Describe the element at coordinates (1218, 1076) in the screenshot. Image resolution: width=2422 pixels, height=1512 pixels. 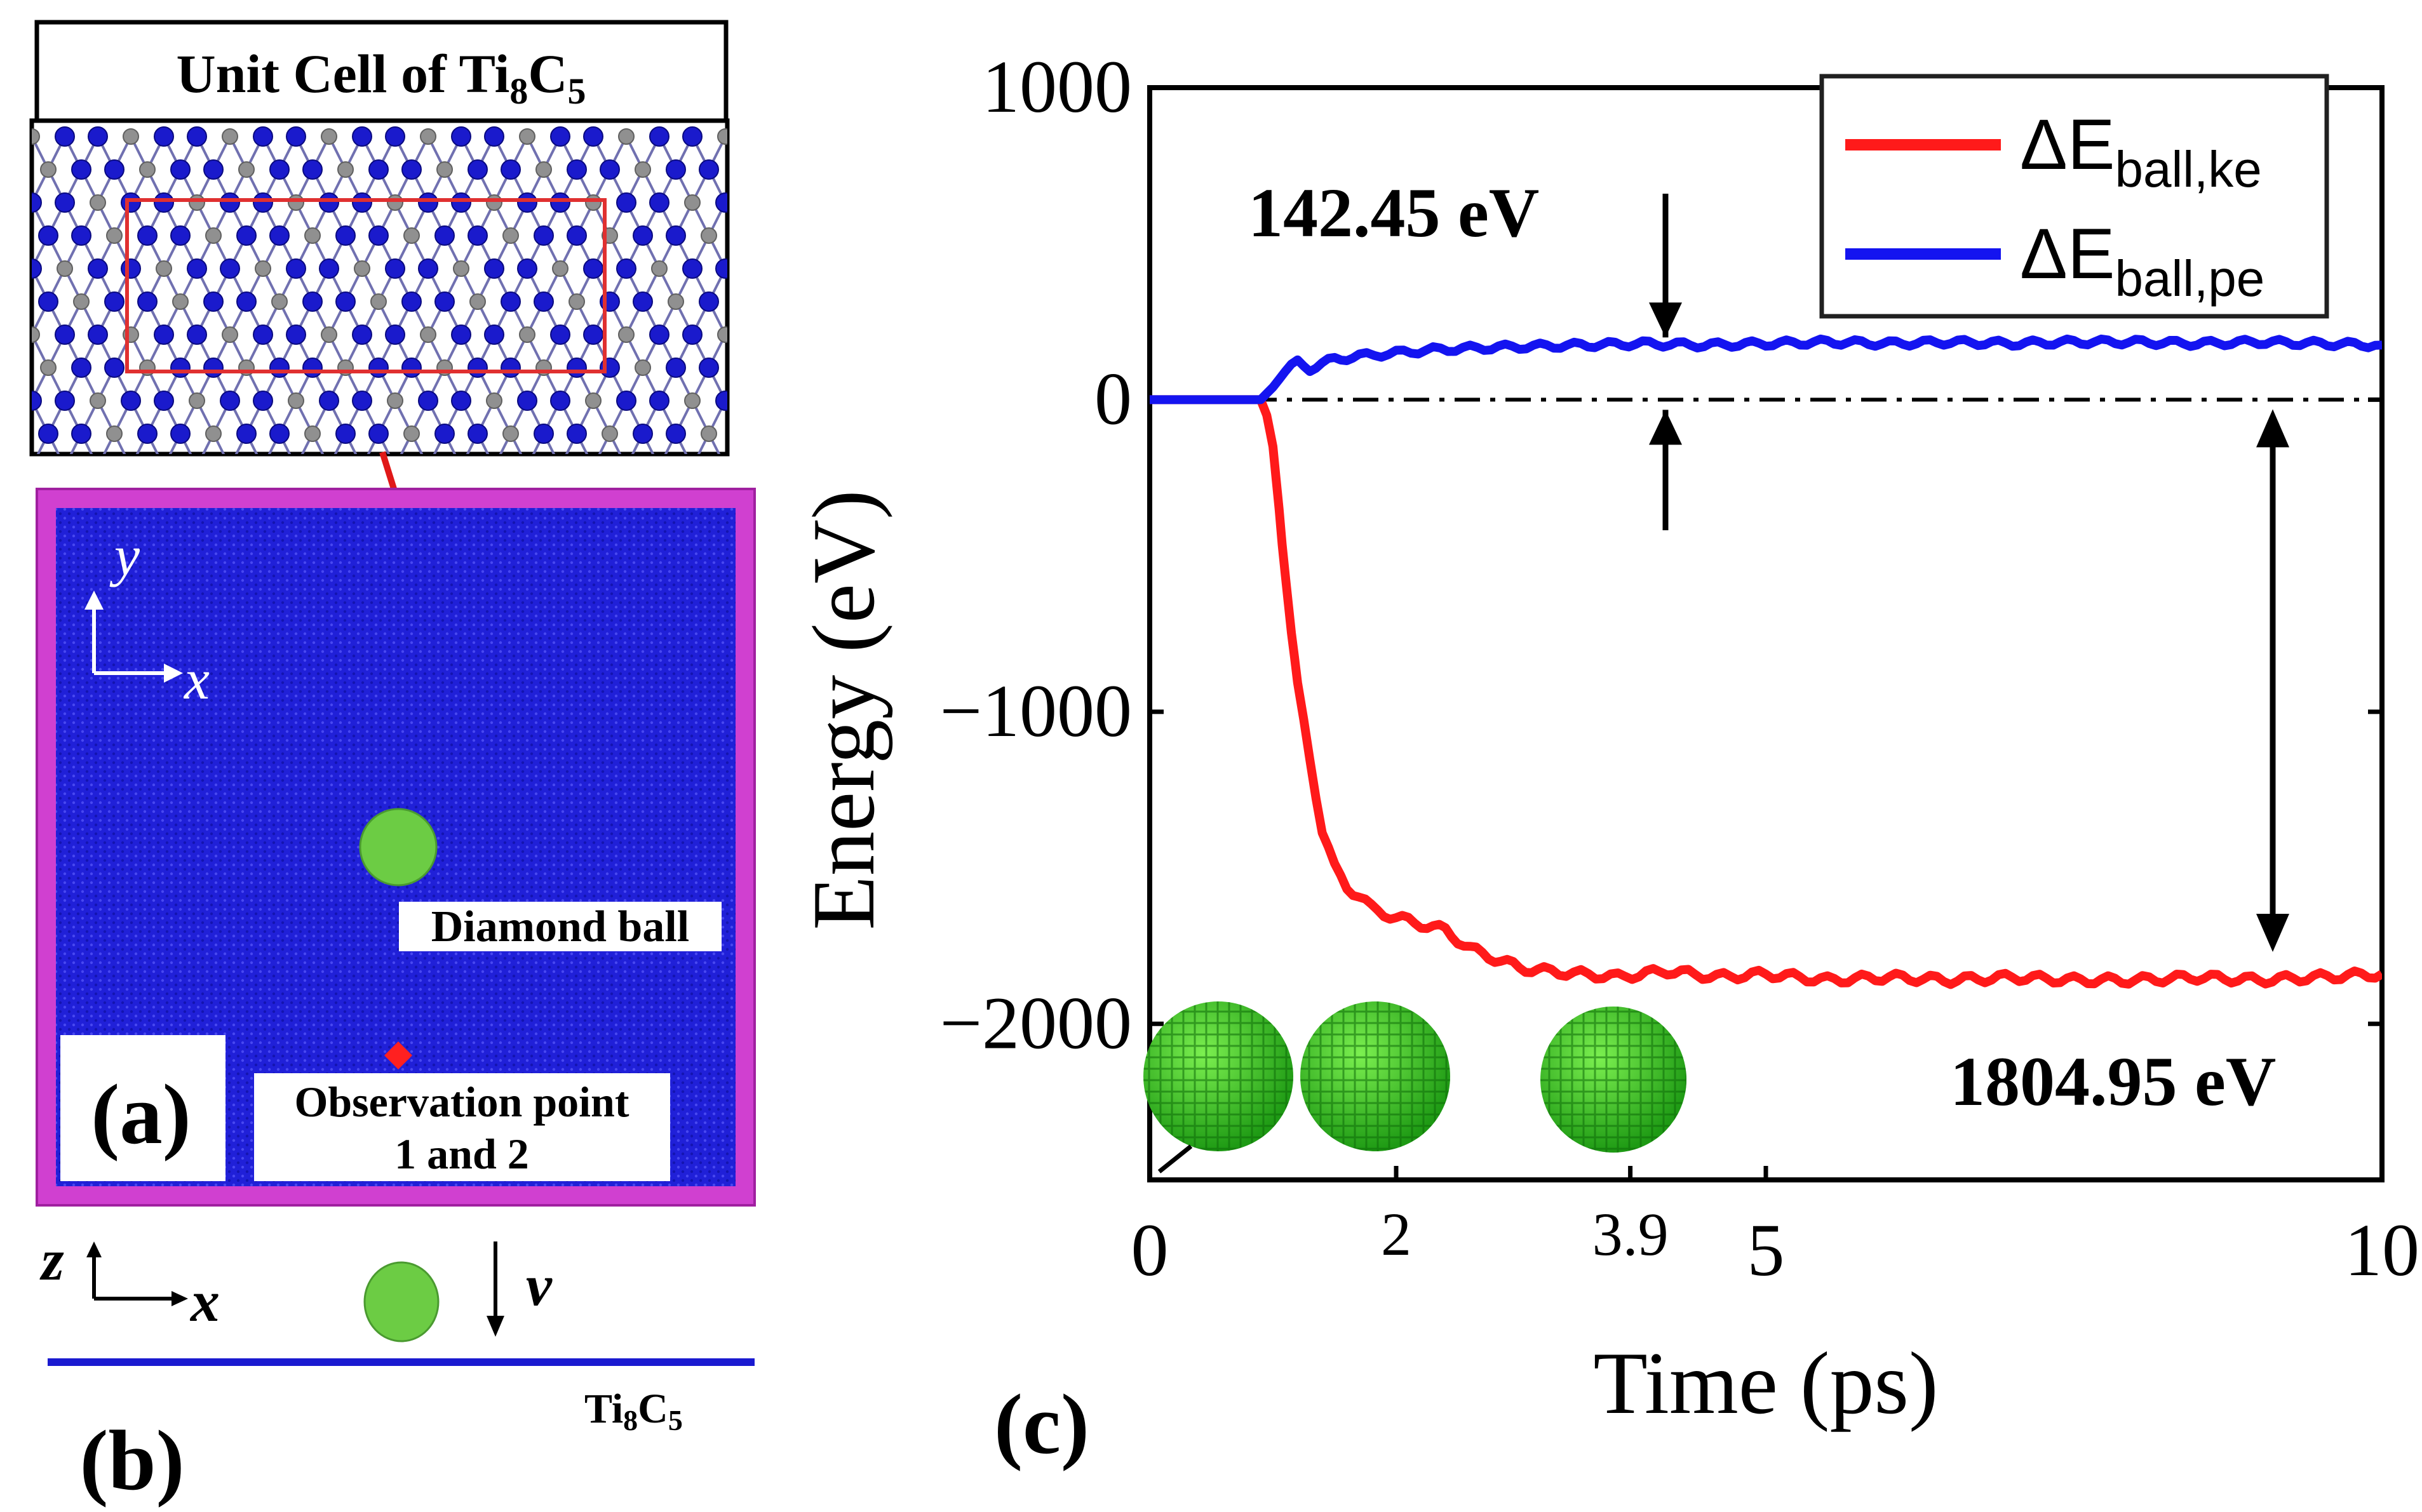
I see `diamond-ball-snapshot` at that location.